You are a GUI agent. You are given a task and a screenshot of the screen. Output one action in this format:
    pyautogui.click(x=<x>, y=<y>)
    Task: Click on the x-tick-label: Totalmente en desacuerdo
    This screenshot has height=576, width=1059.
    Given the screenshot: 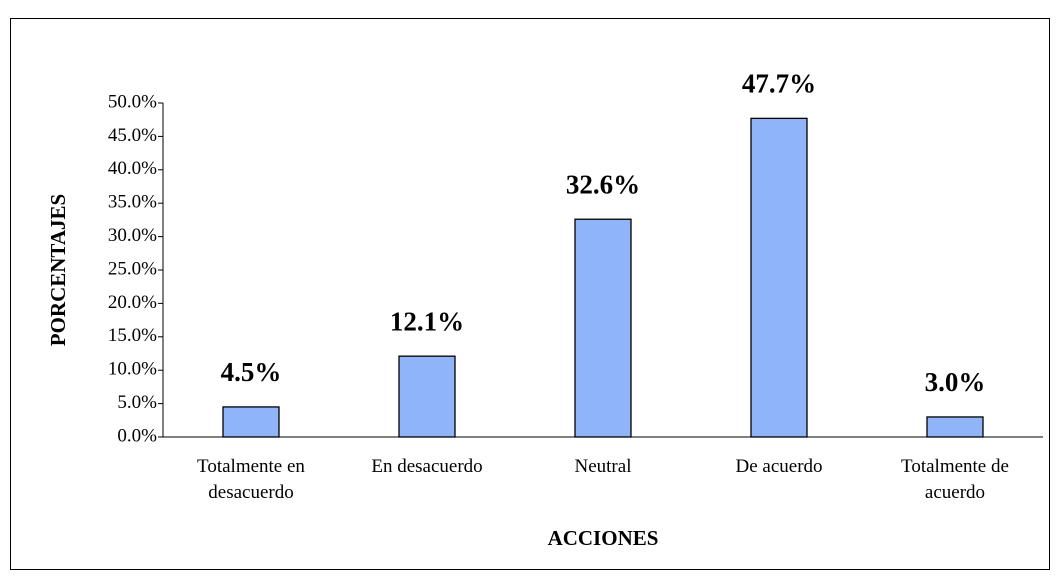 What is the action you would take?
    pyautogui.click(x=251, y=479)
    